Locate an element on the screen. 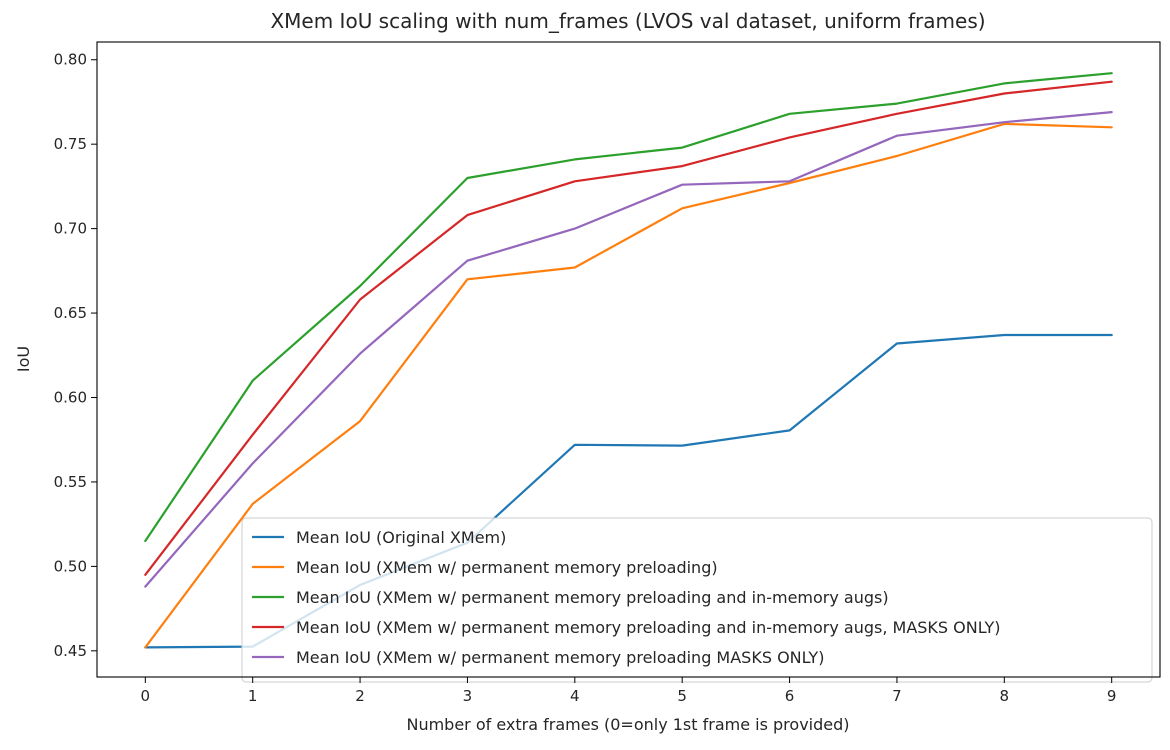 The width and height of the screenshot is (1170, 750). x-tick-label: 2 is located at coordinates (360, 696).